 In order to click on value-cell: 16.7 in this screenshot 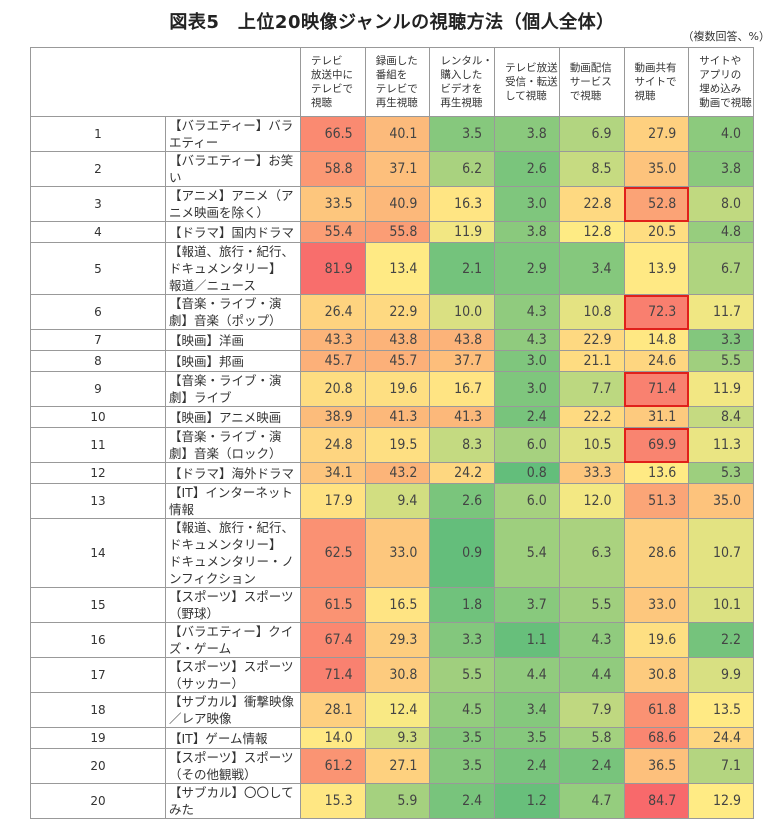, I will do `click(462, 389)`.